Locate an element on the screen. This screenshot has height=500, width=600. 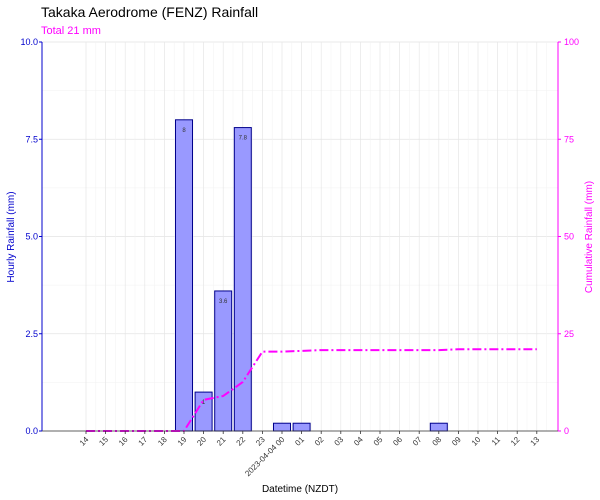
x-axis-title: Datetime (NZDT) is located at coordinates (300, 489).